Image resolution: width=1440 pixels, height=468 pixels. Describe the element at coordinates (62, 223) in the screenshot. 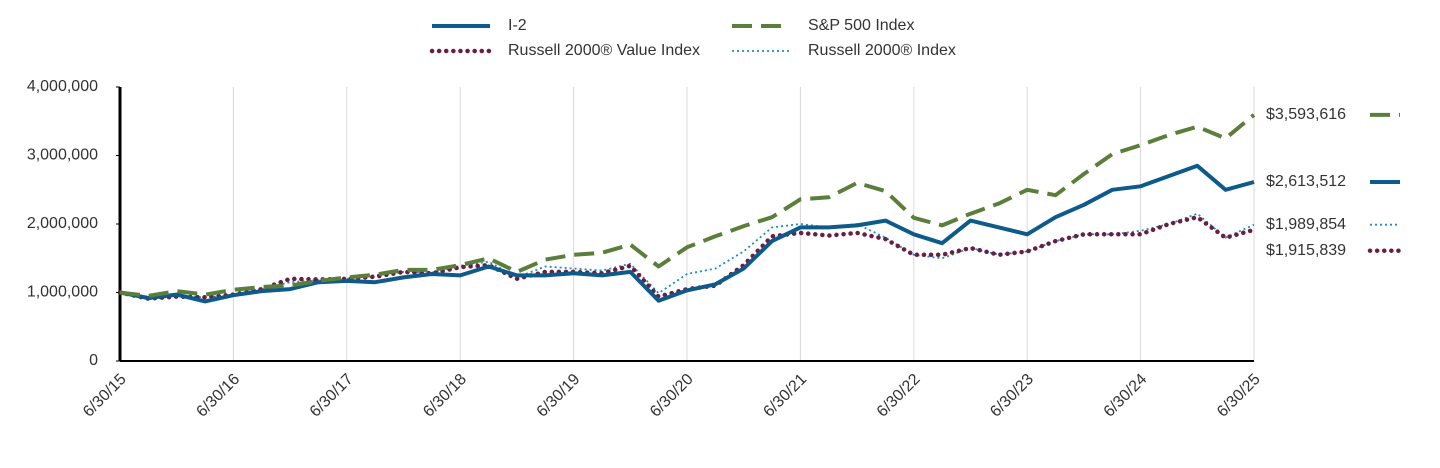

I see `y-tick-label: 2,000,000` at that location.